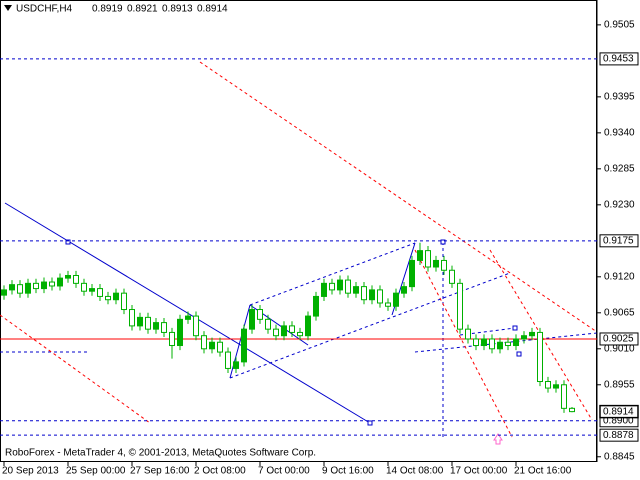  Describe the element at coordinates (619, 456) in the screenshot. I see `y-tick-label: 0.8845` at that location.